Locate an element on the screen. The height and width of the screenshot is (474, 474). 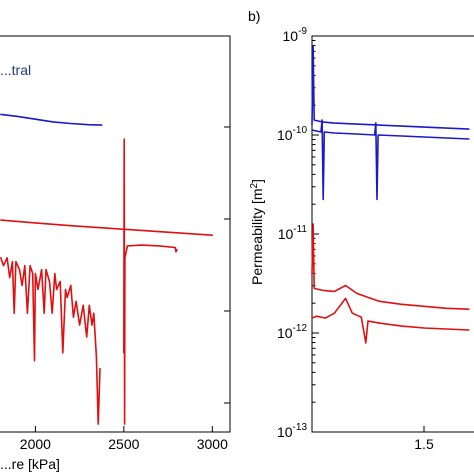
panel-b-y-tick-label: 10-12 is located at coordinates (292, 332).